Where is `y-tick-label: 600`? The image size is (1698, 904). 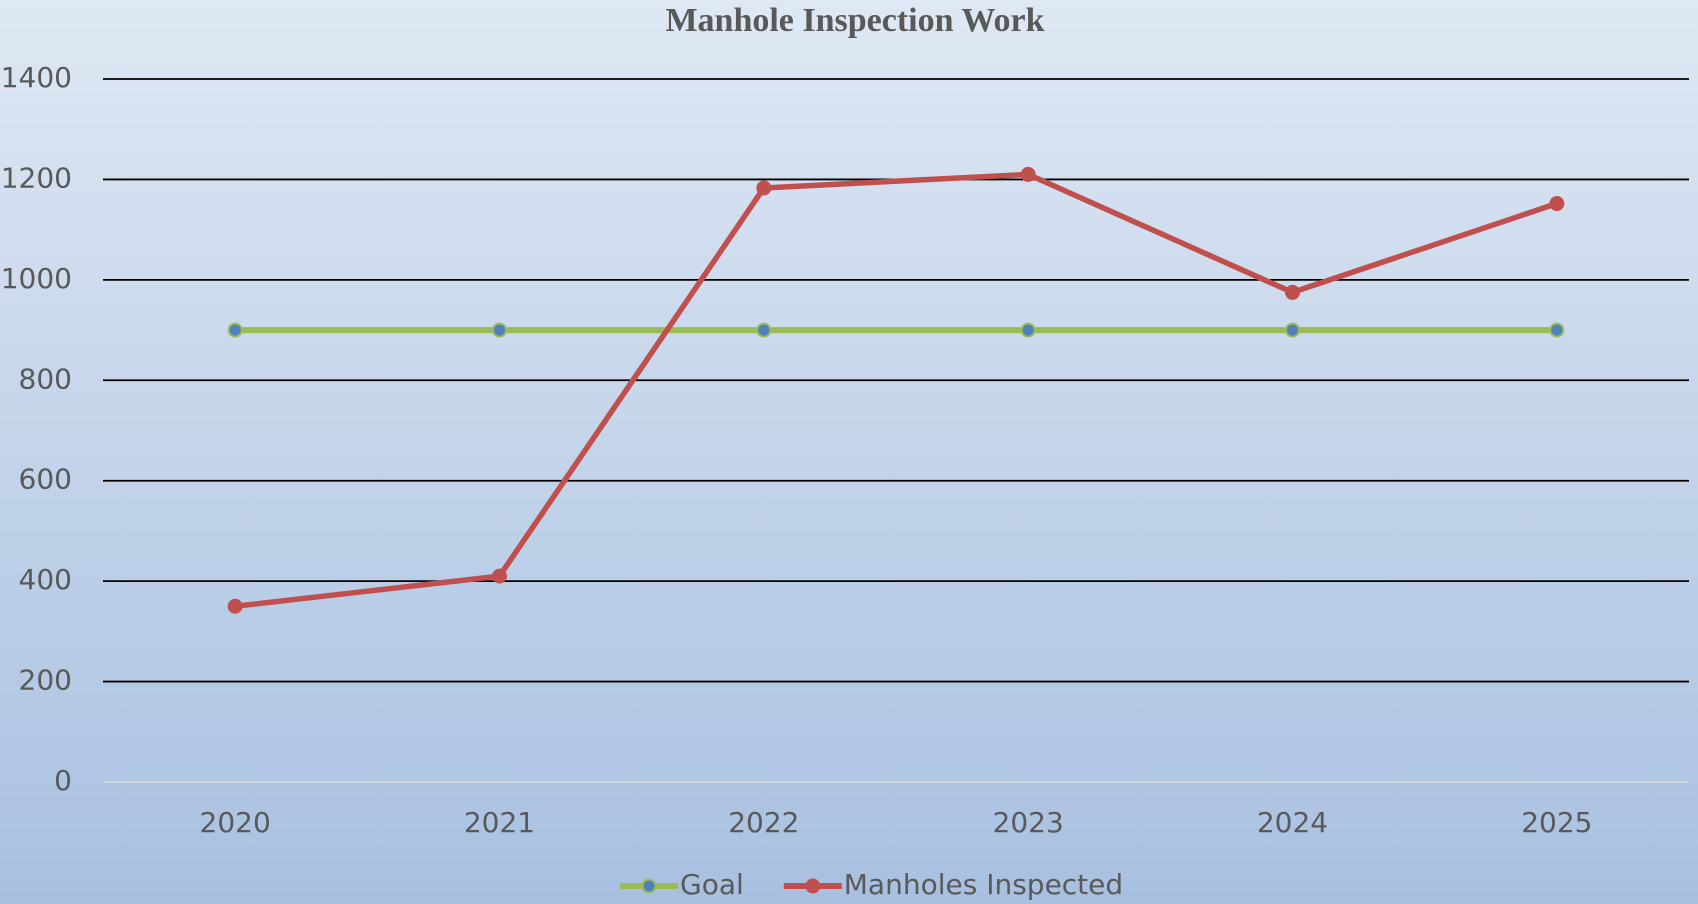
y-tick-label: 600 is located at coordinates (45, 479).